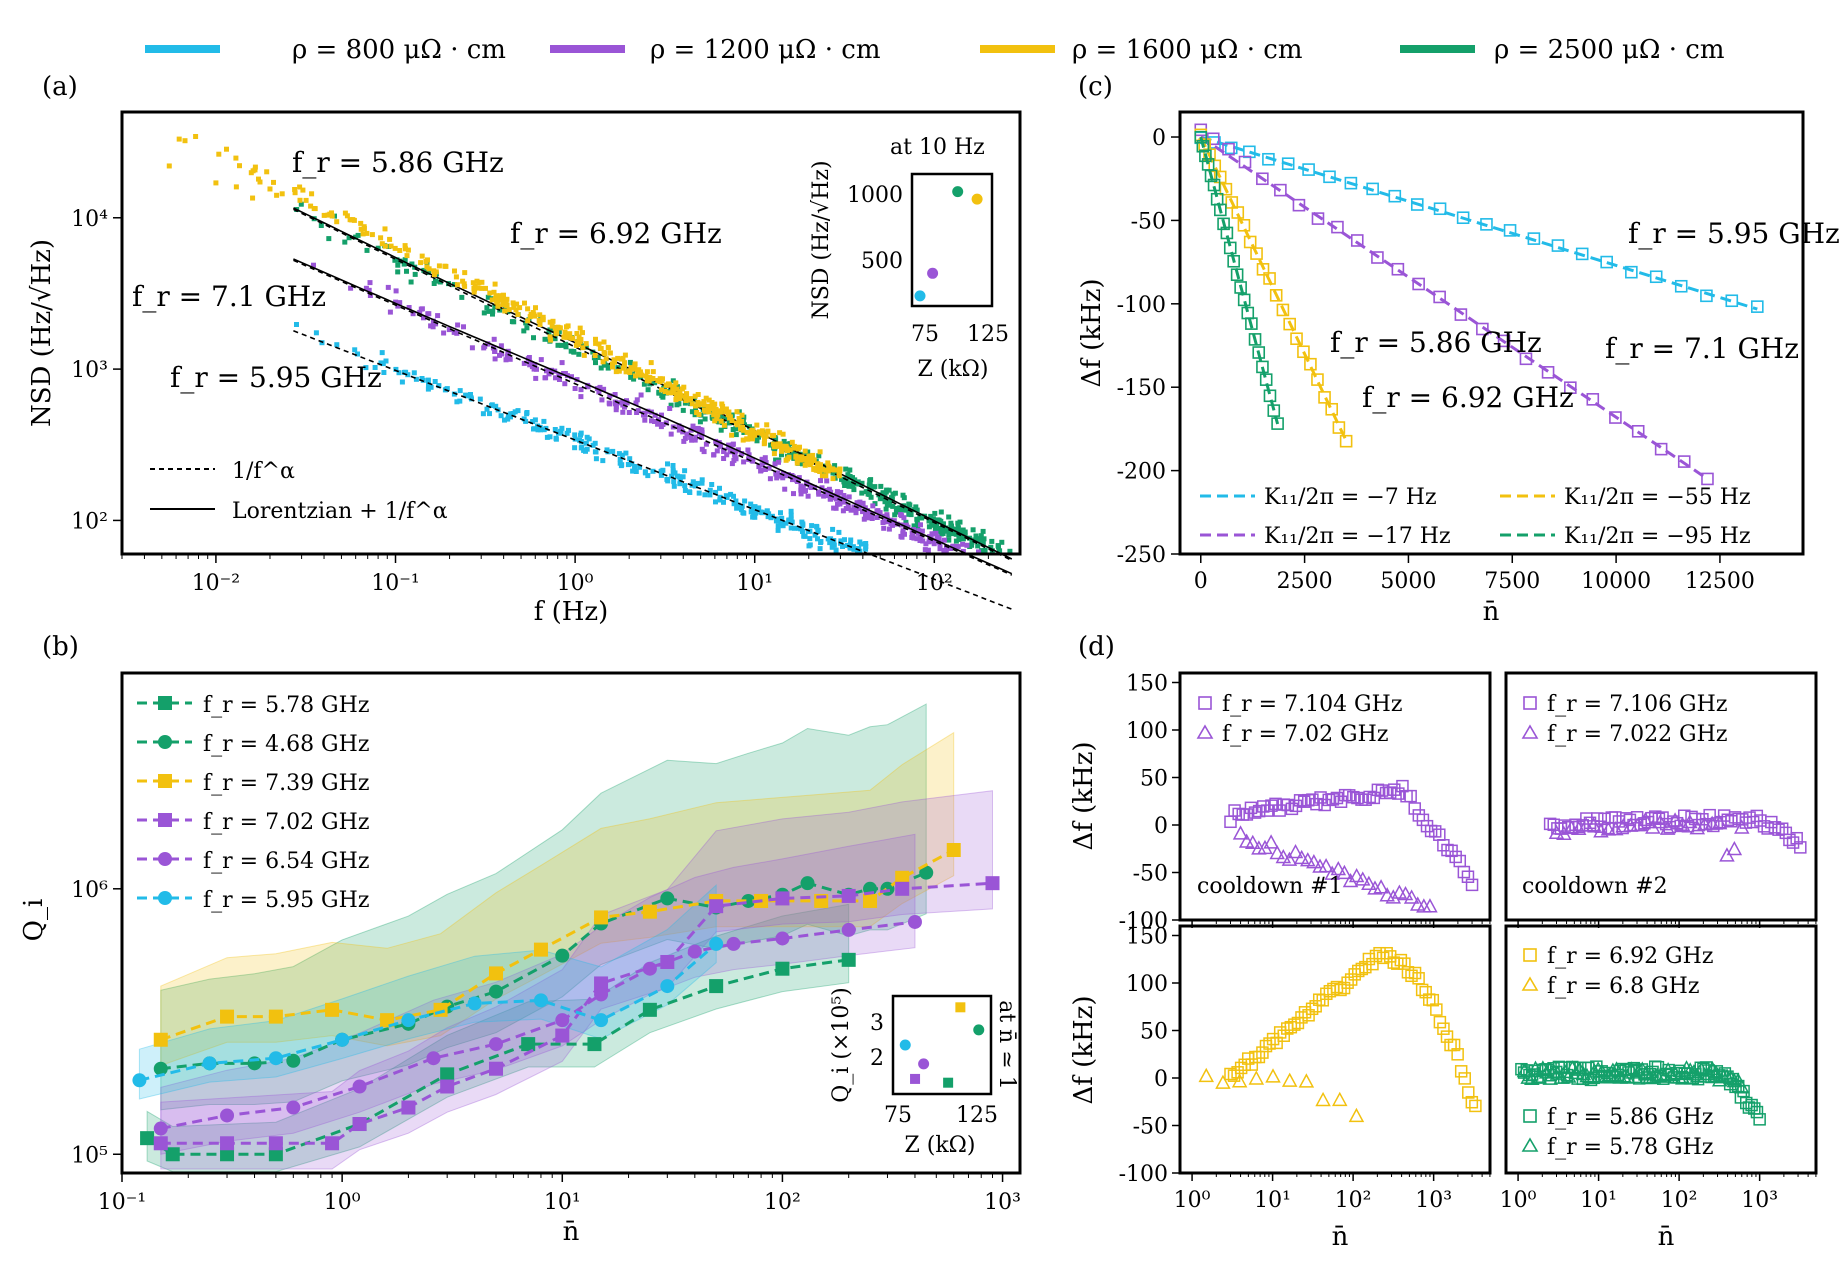 This screenshot has height=1269, width=1845. What do you see at coordinates (1598, 1200) in the screenshot?
I see `panel-d-xtick-label: 10¹` at bounding box center [1598, 1200].